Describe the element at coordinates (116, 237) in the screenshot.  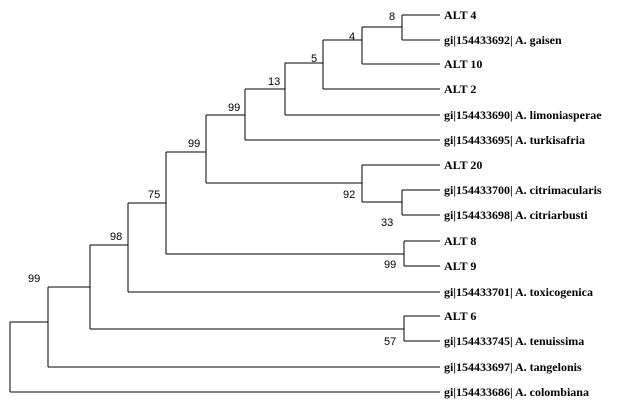
I see `bootstrap-value: 98` at that location.